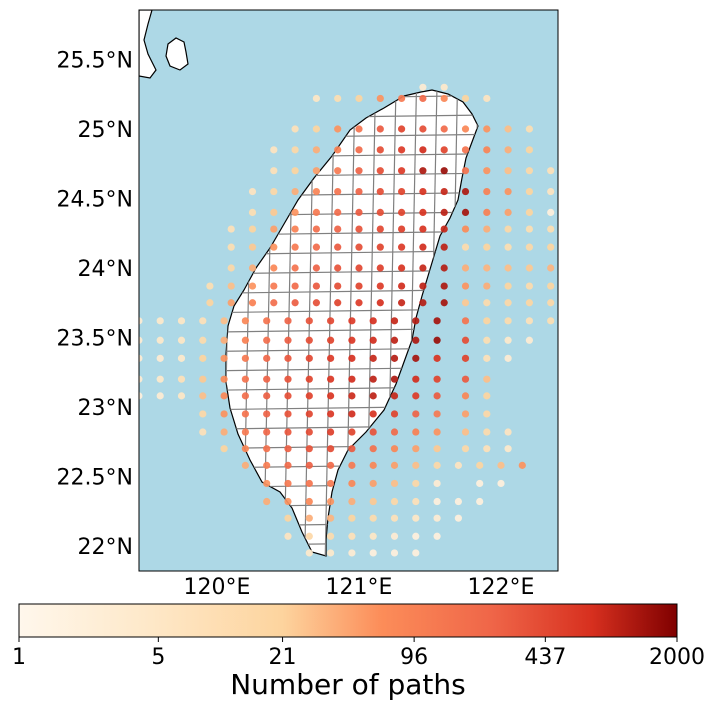 This screenshot has width=720, height=720. Describe the element at coordinates (105, 130) in the screenshot. I see `lat-tick-label: 25°N` at that location.